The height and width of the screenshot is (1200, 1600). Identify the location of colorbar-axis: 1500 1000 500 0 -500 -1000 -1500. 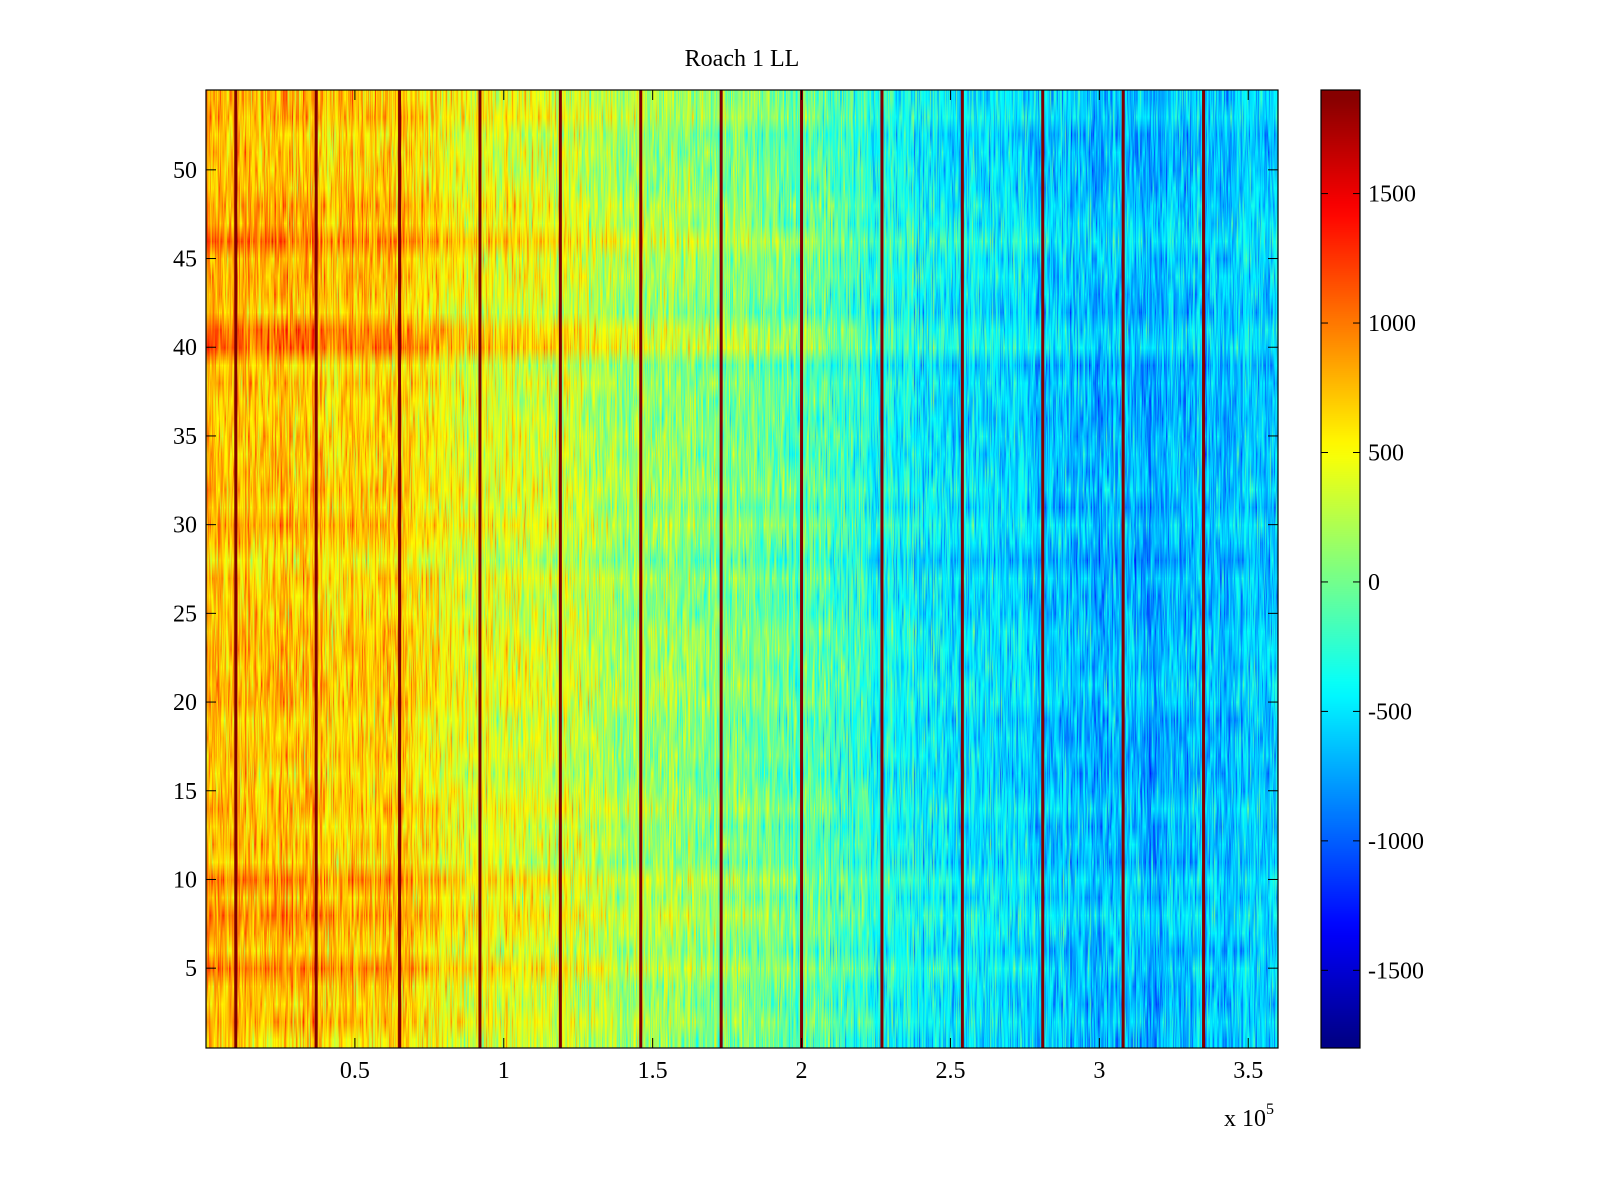
(1372, 583).